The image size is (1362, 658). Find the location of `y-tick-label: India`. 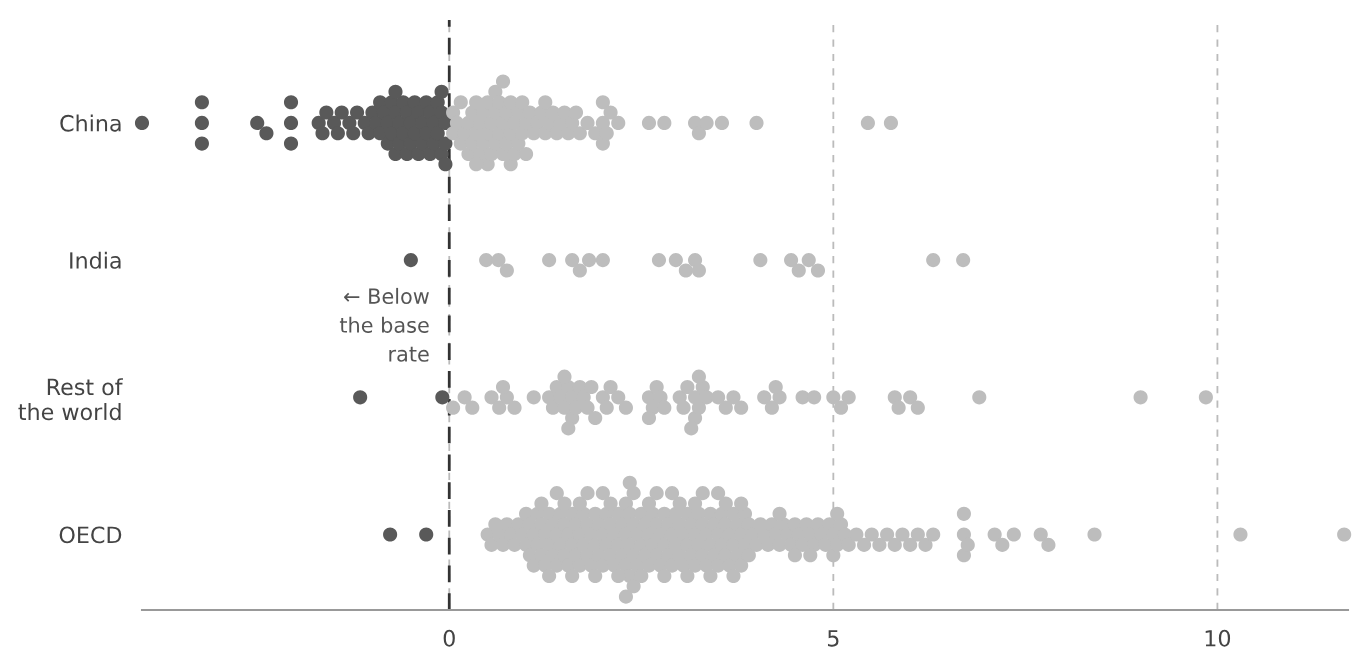

y-tick-label: India is located at coordinates (95, 260).